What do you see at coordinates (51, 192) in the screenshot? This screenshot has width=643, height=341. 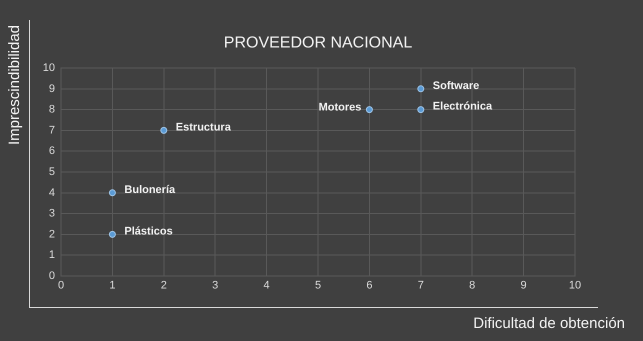 I see `y-tick-label: 4` at bounding box center [51, 192].